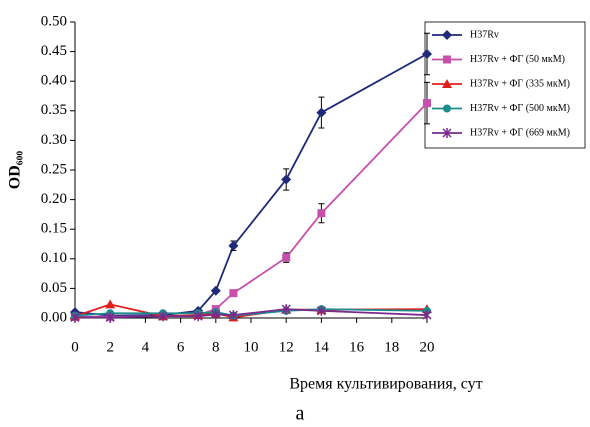  I want to click on x-axis-label: Время культивирования, сут, so click(385, 384).